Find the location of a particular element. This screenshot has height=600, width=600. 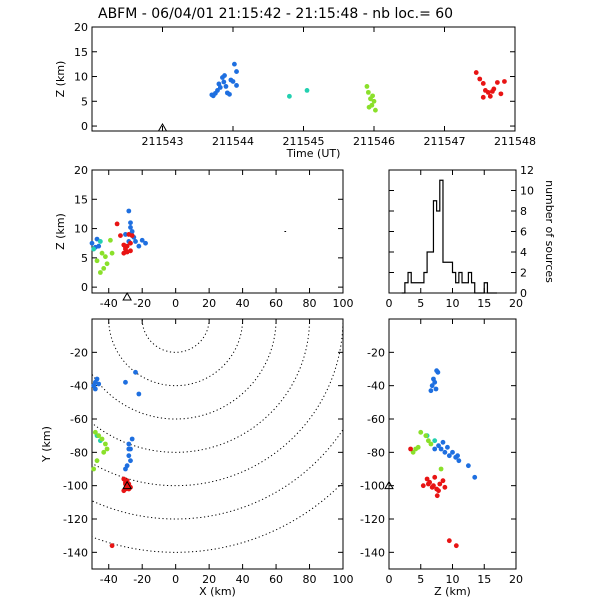

x-y-xtick-label: -40 is located at coordinates (109, 579).